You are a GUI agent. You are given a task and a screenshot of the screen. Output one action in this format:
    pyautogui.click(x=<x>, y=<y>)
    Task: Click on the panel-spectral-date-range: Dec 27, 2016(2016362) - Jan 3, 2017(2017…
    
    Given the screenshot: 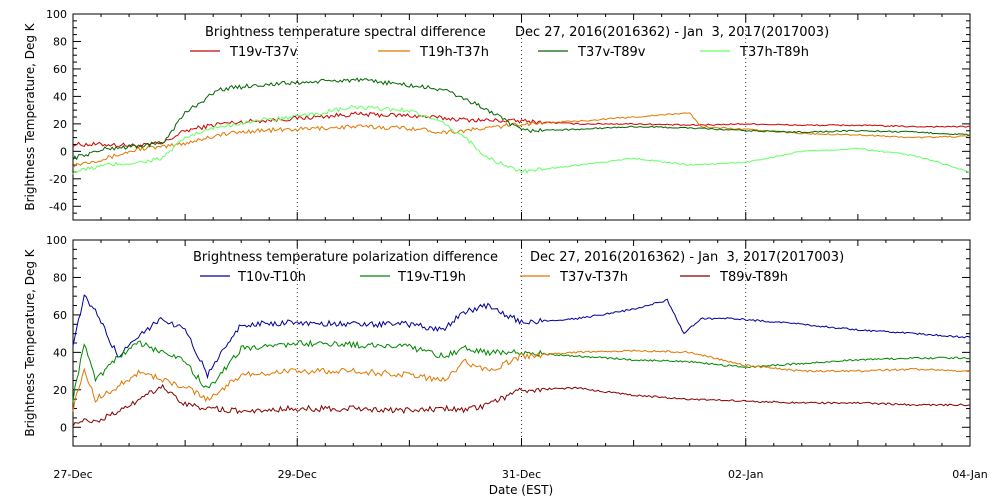 What is the action you would take?
    pyautogui.click(x=672, y=32)
    